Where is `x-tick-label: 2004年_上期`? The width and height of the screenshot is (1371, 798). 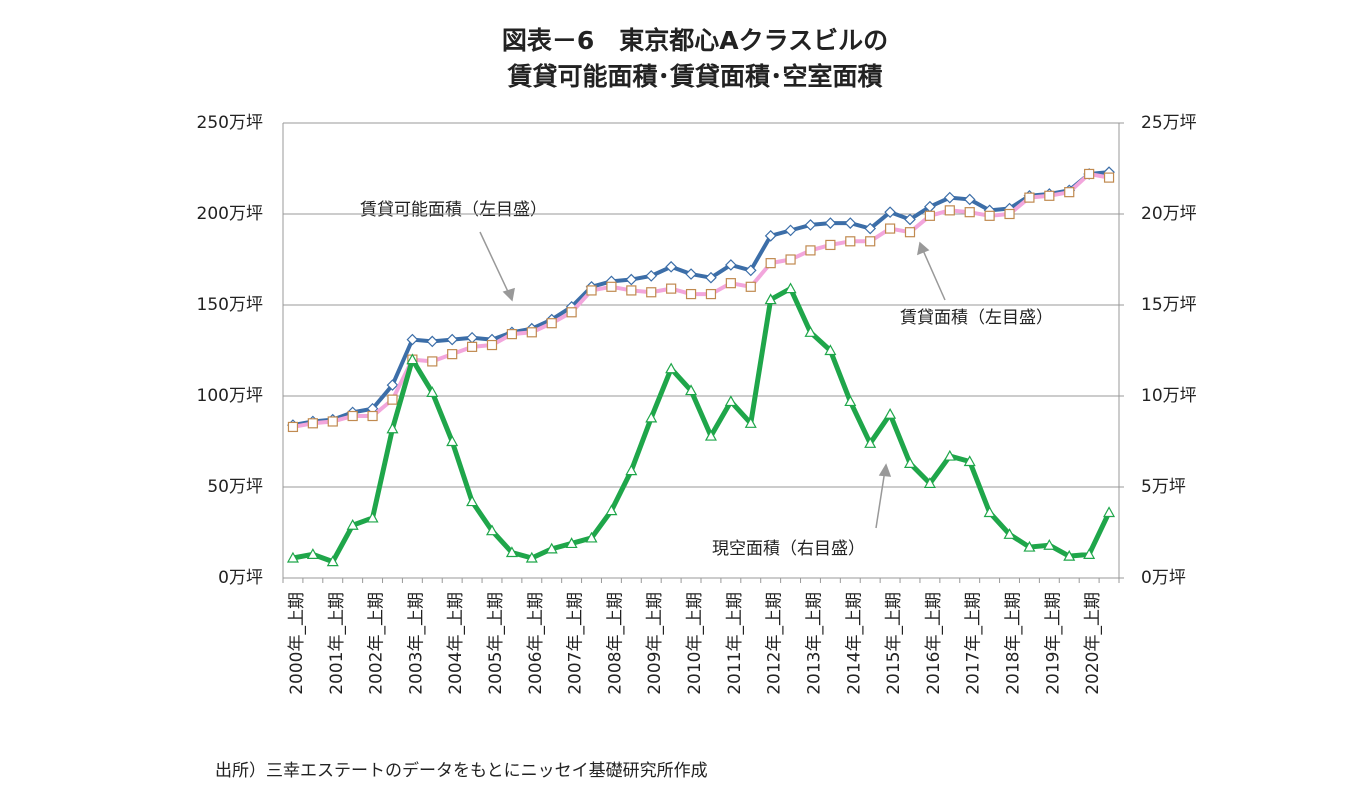 x-tick-label: 2004年_上期 is located at coordinates (456, 643).